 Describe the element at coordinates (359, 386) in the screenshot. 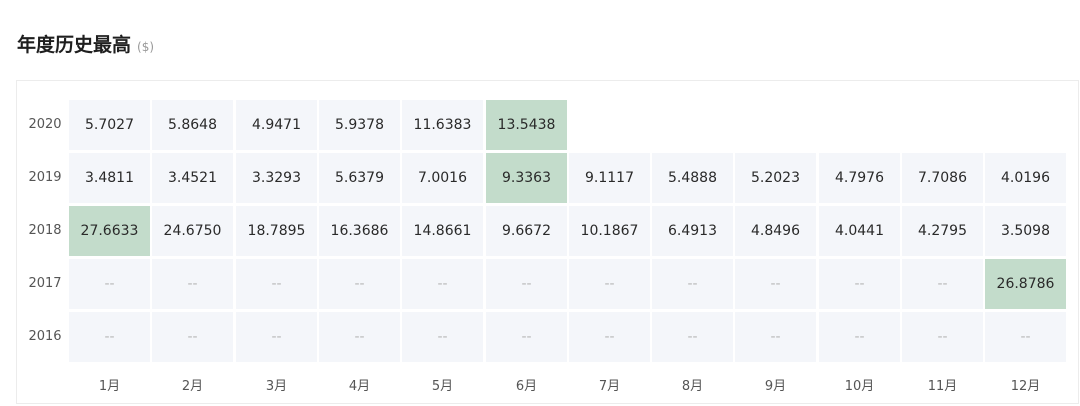

I see `month-label: 4月` at that location.